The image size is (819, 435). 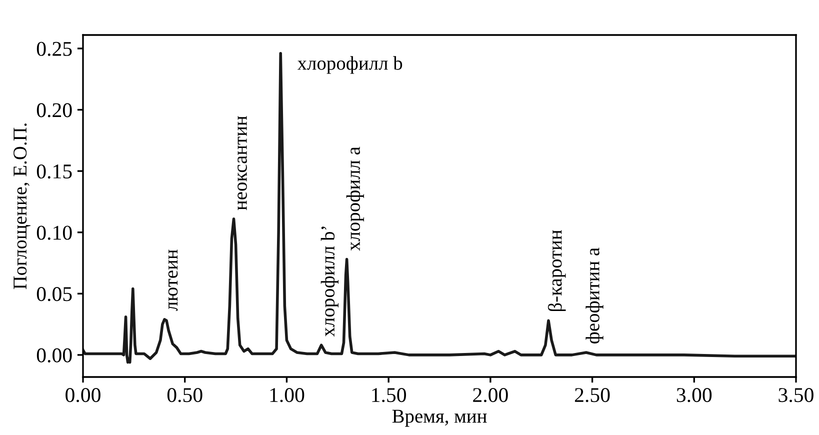 What do you see at coordinates (54, 110) in the screenshot?
I see `y-tick-label: 0.20` at bounding box center [54, 110].